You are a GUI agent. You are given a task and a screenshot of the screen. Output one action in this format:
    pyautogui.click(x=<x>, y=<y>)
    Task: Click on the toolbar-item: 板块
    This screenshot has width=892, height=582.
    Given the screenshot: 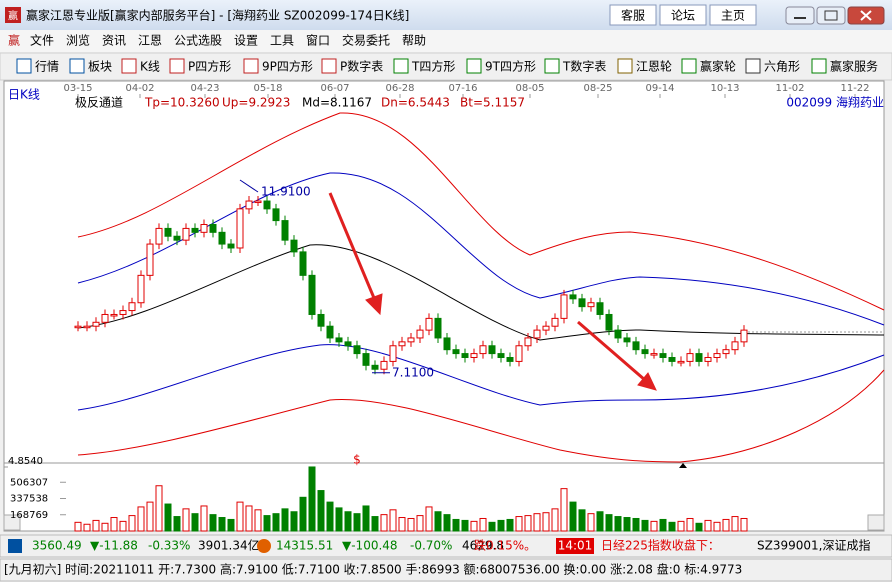 What is the action you would take?
    pyautogui.click(x=100, y=67)
    